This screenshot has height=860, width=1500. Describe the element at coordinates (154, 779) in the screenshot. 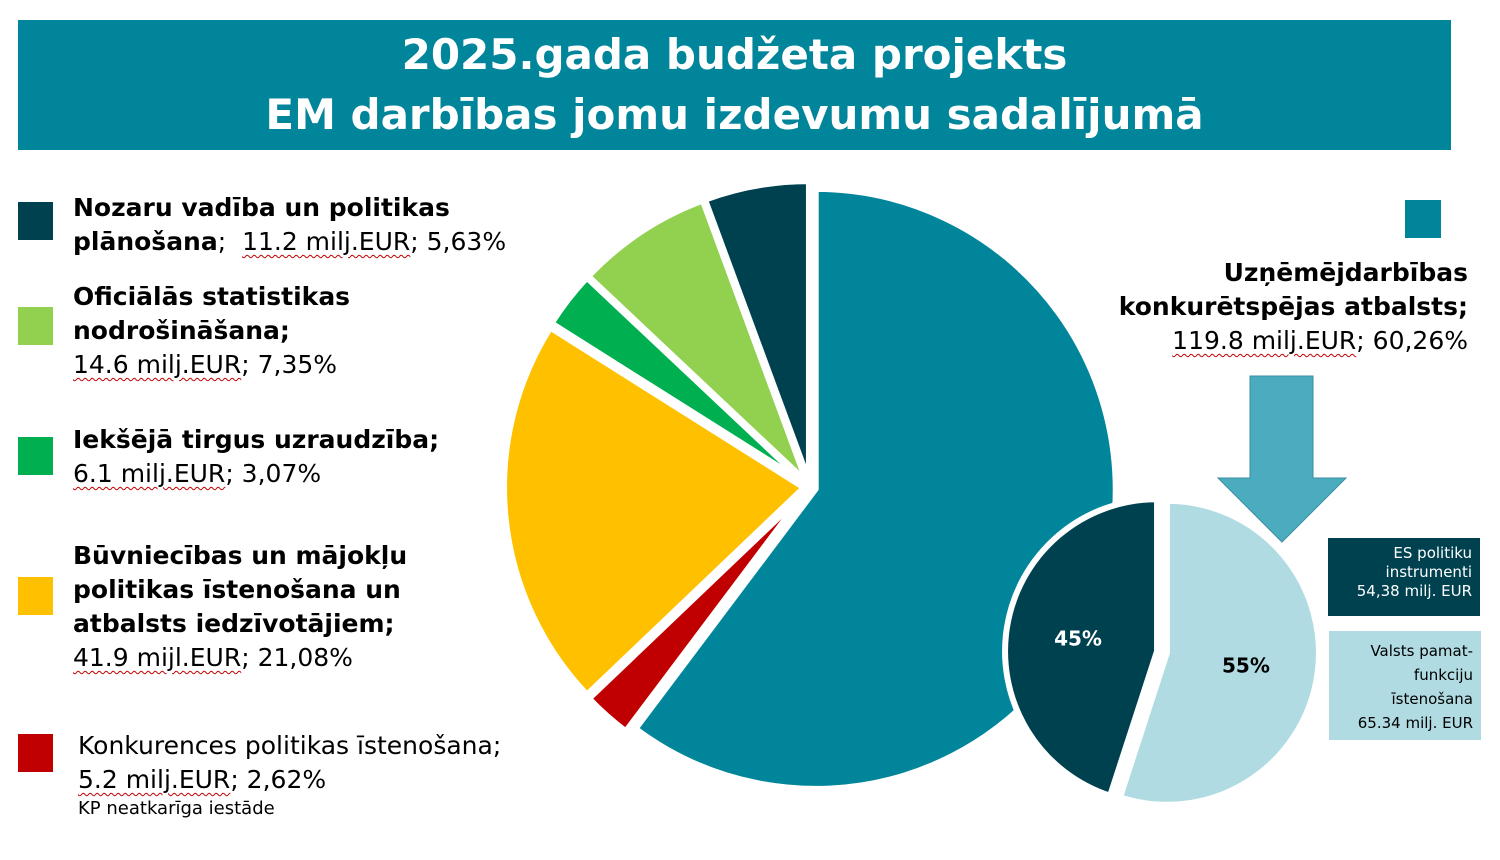

I see `legend-konkurence-amount: 5.2 milj.EUR` at that location.